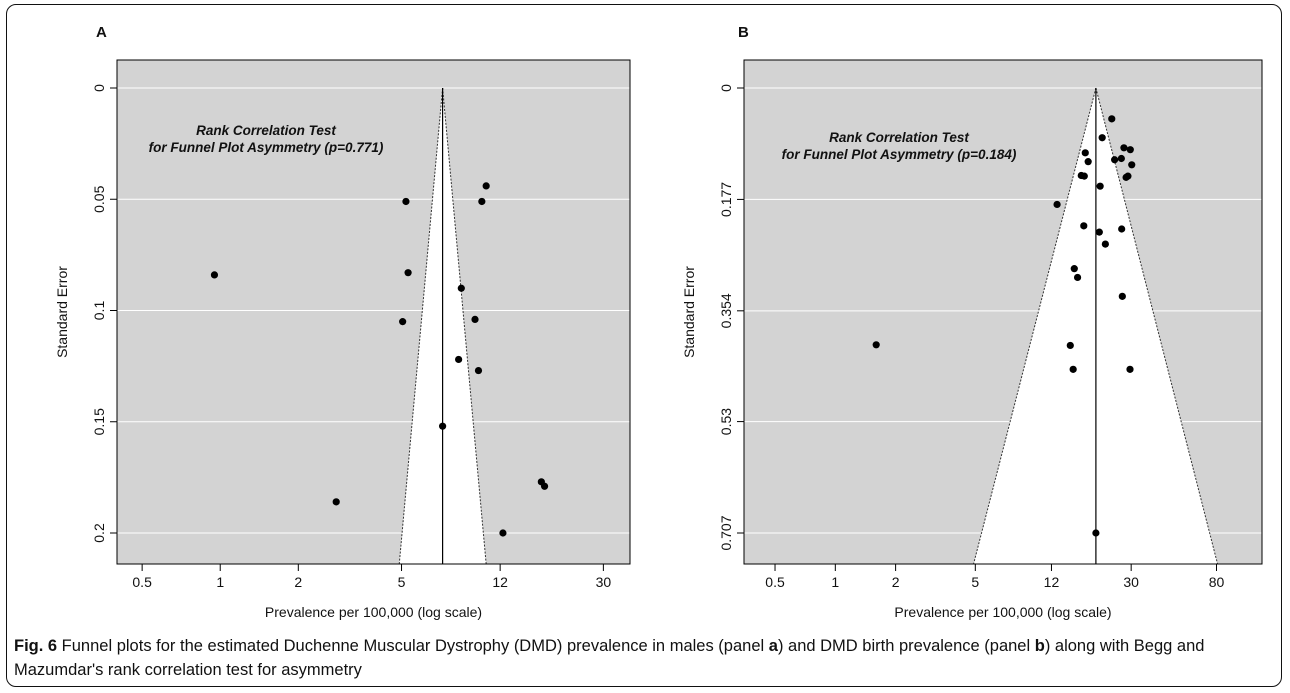 This screenshot has height=693, width=1290. What do you see at coordinates (1217, 582) in the screenshot?
I see `x-tick-label: 80` at bounding box center [1217, 582].